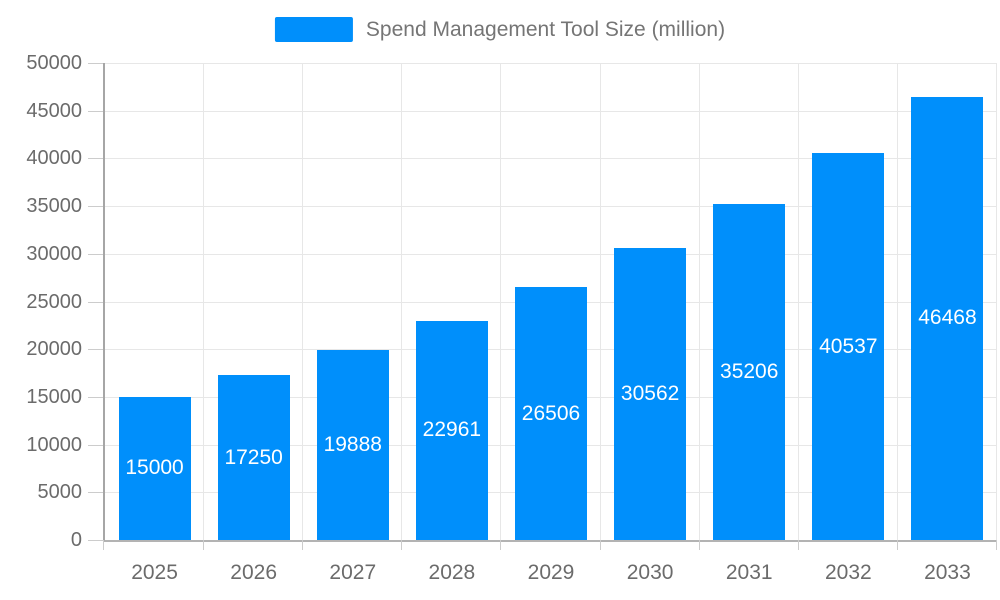 The width and height of the screenshot is (1000, 600). I want to click on y-axis-tick-label: 40000, so click(54, 158).